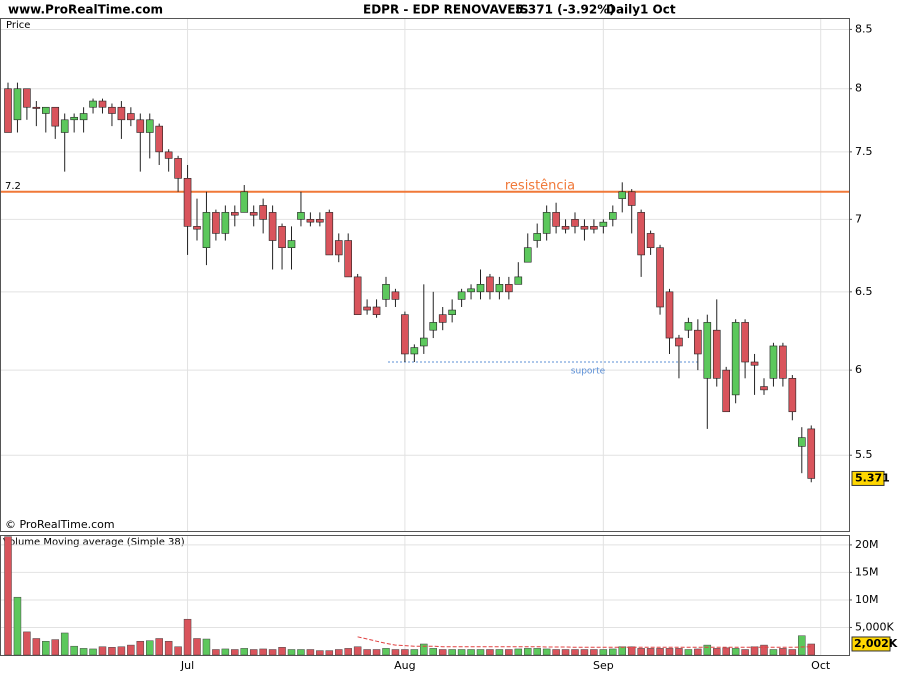 This screenshot has height=700, width=900. What do you see at coordinates (446, 10) in the screenshot?
I see `chart-title: EDPR - EDP RENOVAVEIS` at bounding box center [446, 10].